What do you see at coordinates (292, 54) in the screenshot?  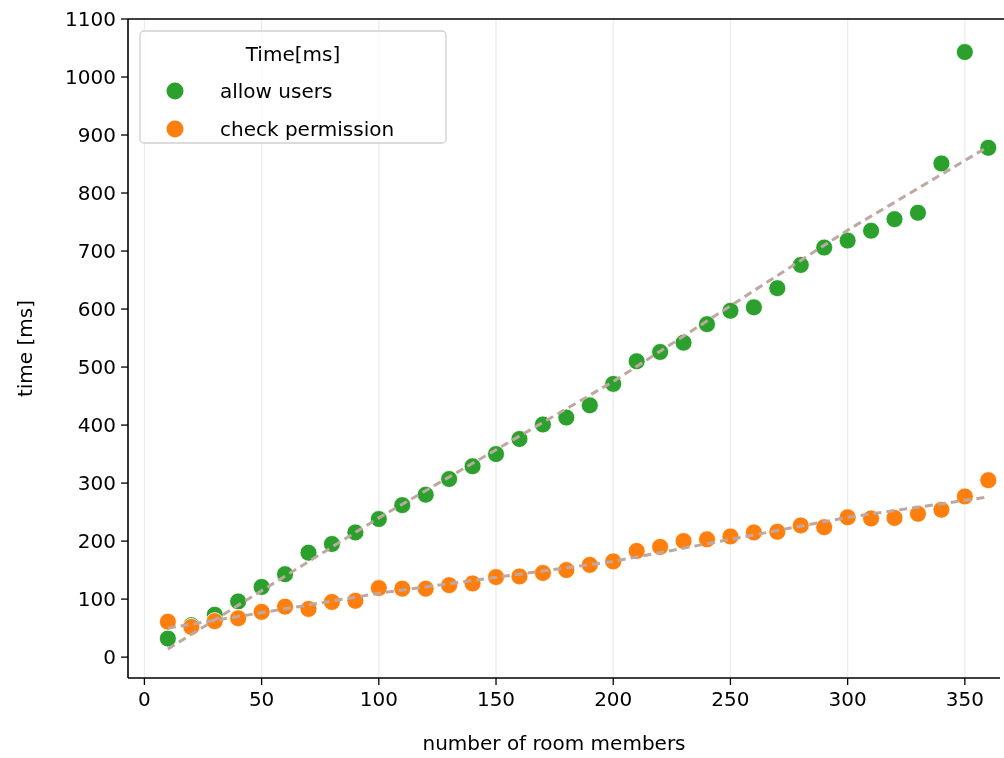 I see `legend-title: Time[ms]` at bounding box center [292, 54].